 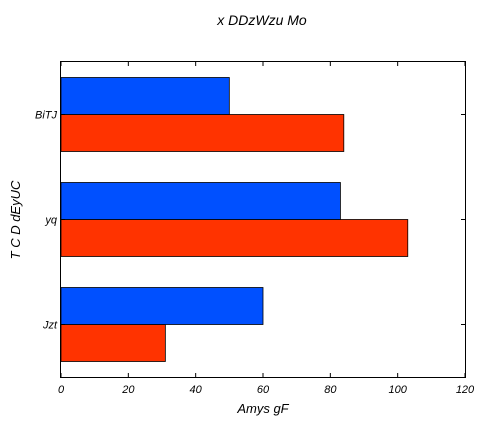 What do you see at coordinates (61, 390) in the screenshot?
I see `x-tick-label: 0` at bounding box center [61, 390].